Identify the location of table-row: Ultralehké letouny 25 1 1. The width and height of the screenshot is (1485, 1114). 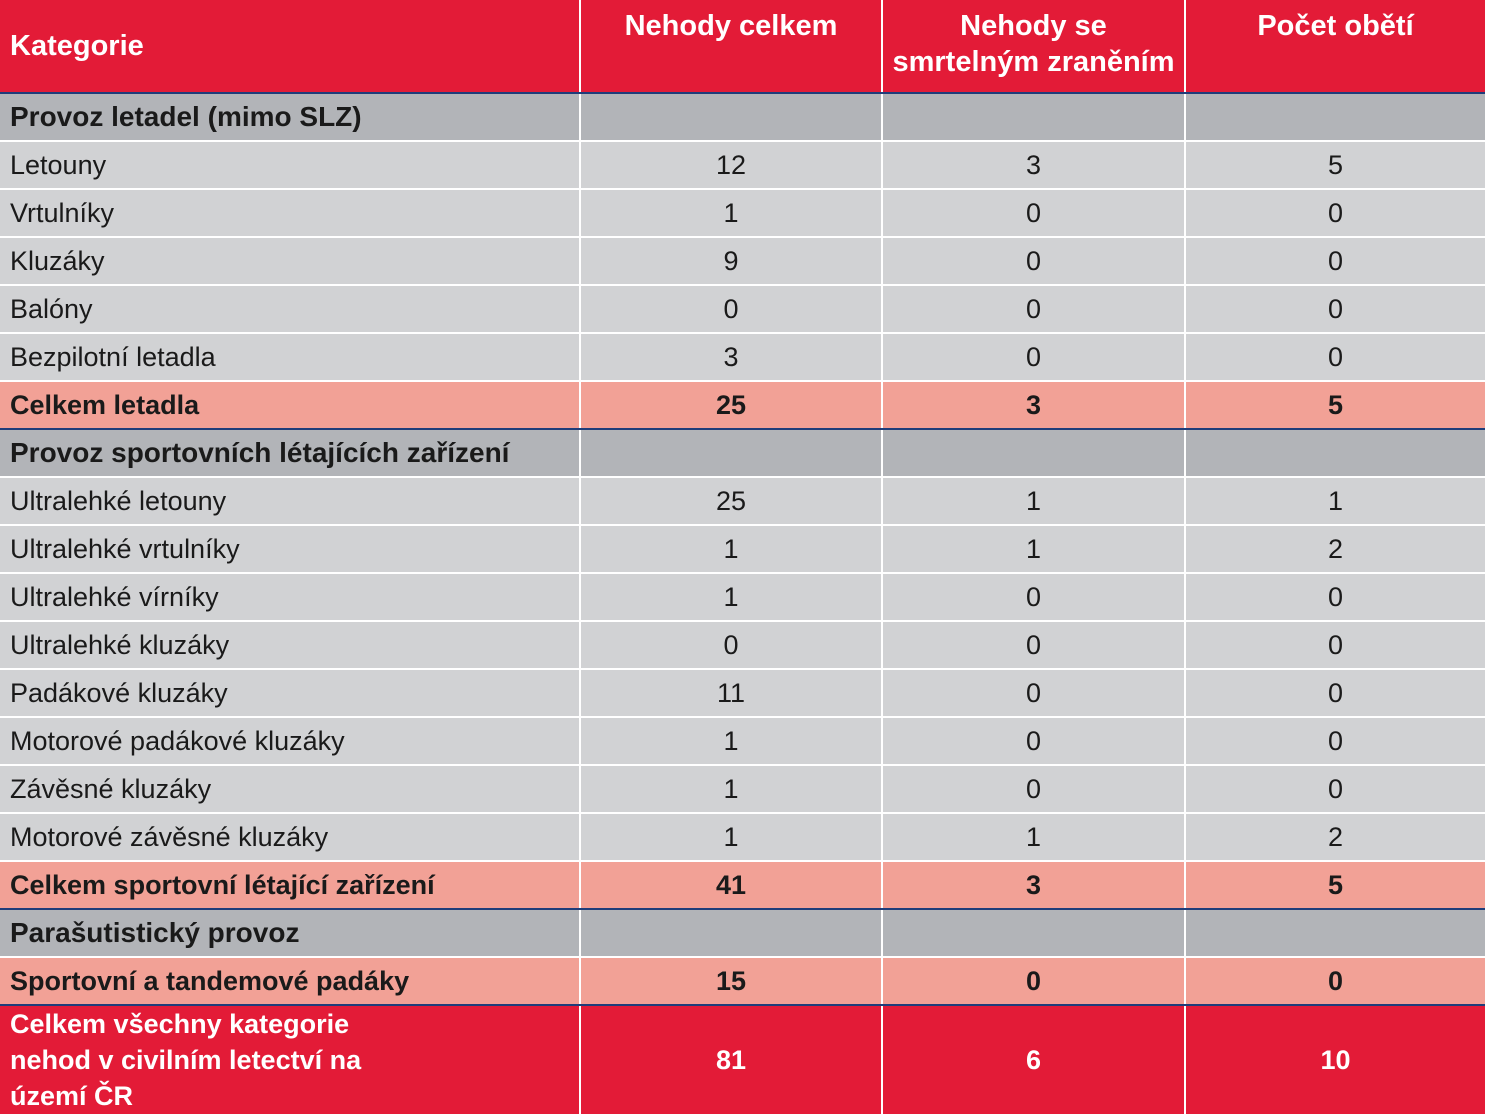
(742, 501).